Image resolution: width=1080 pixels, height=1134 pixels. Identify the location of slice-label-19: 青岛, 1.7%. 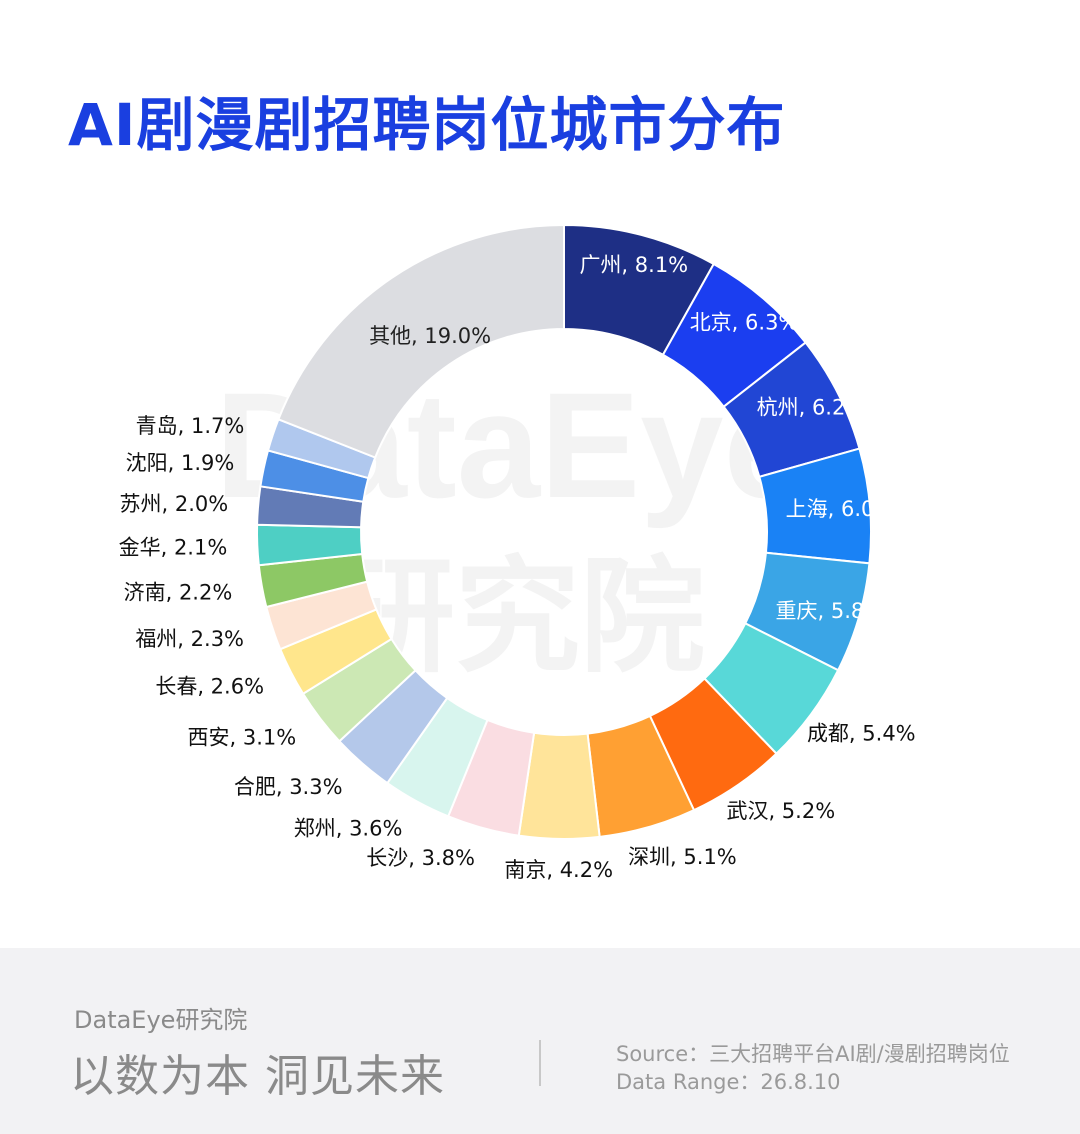
(190, 426).